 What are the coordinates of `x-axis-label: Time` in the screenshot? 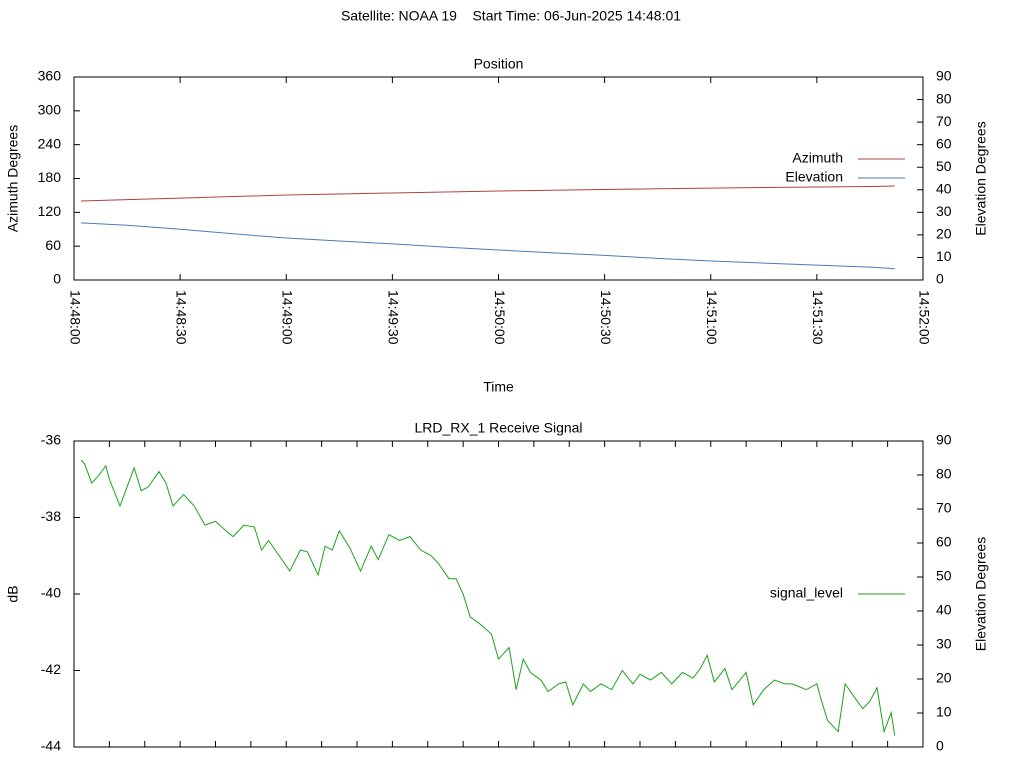 It's located at (498, 387).